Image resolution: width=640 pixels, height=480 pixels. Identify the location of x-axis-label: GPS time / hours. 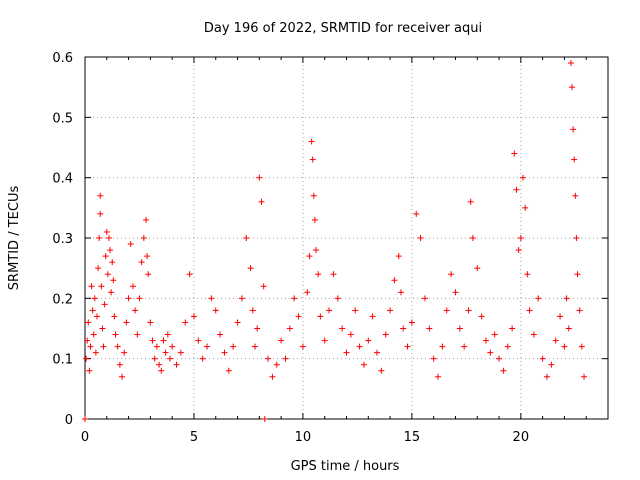
(345, 466).